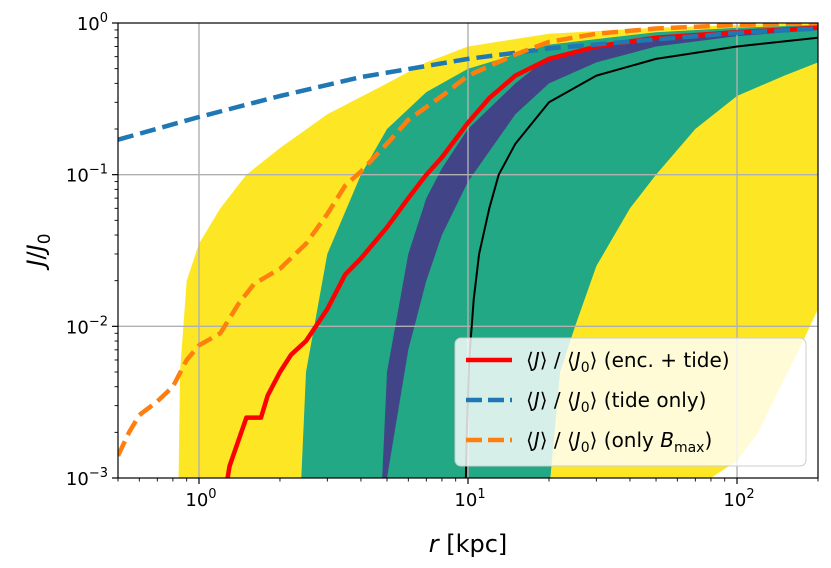  Describe the element at coordinates (619, 442) in the screenshot. I see `legend-label-only-bmax: ⟨J⟩ / ⟨J0⟩ (only Bmax)` at that location.